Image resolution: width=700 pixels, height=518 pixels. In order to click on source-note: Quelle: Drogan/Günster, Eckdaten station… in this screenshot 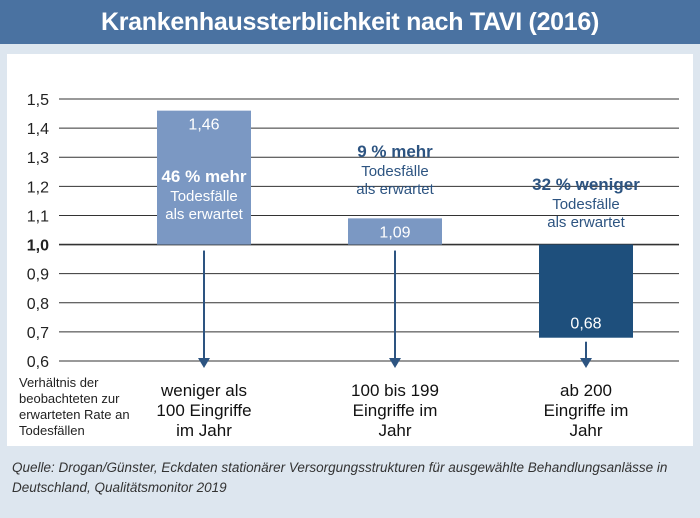, I will do `click(340, 477)`.